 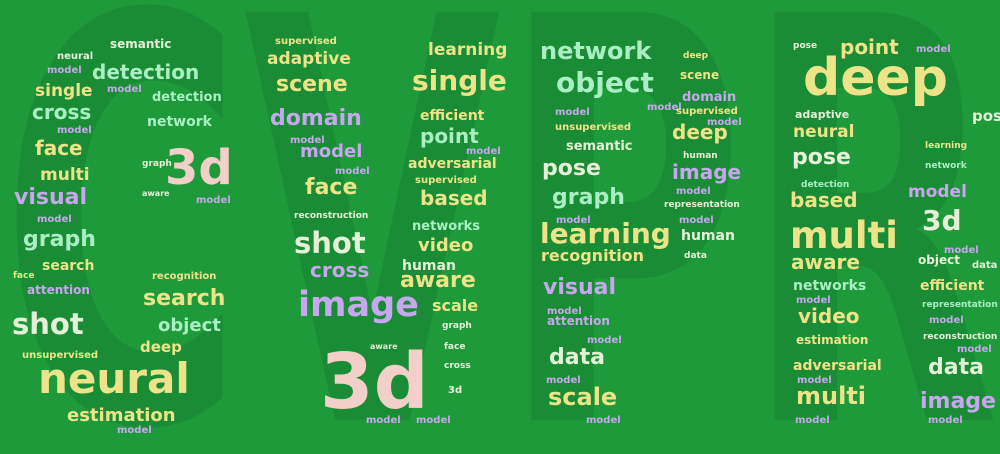 I want to click on word: adversarial, so click(x=837, y=366).